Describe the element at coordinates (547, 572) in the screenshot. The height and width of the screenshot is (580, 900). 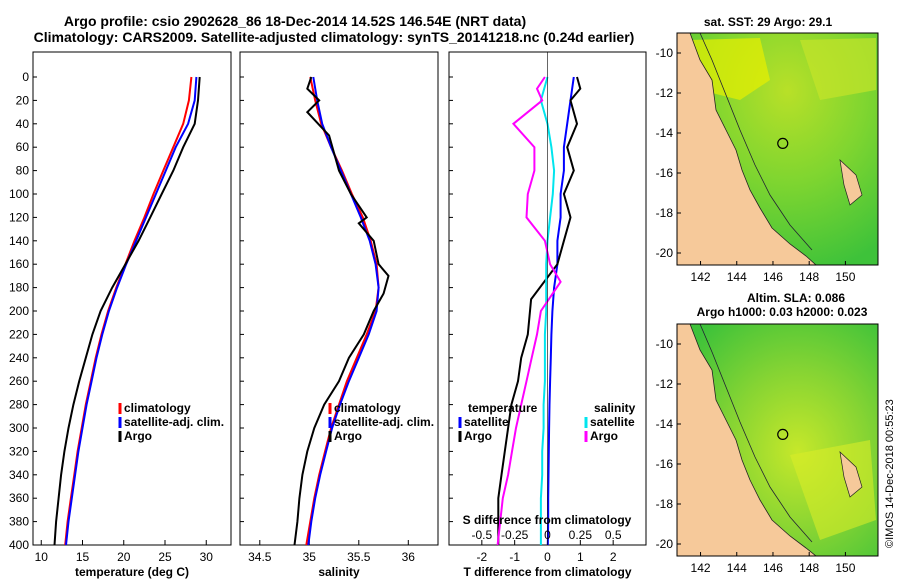
I see `differences-x-axis-label: T difference from climatology` at that location.